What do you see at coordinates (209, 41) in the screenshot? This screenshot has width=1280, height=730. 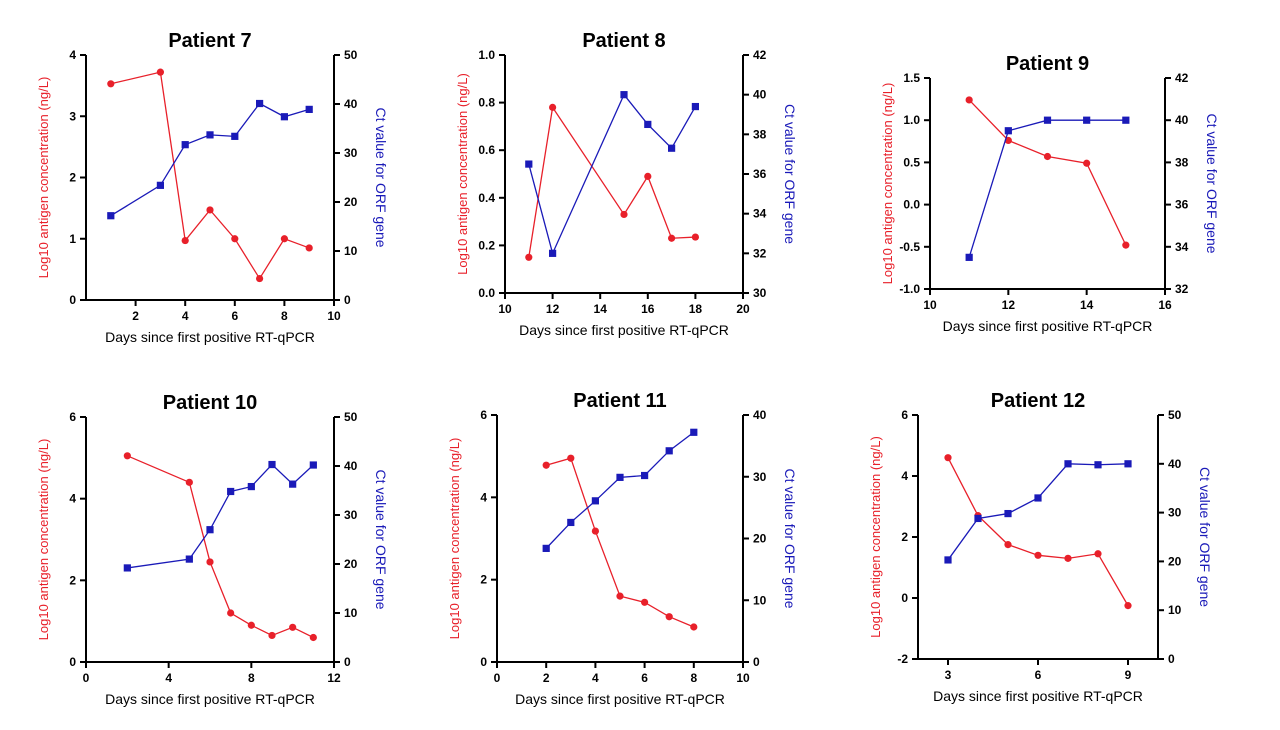 I see `chart-title: Patient 7` at bounding box center [209, 41].